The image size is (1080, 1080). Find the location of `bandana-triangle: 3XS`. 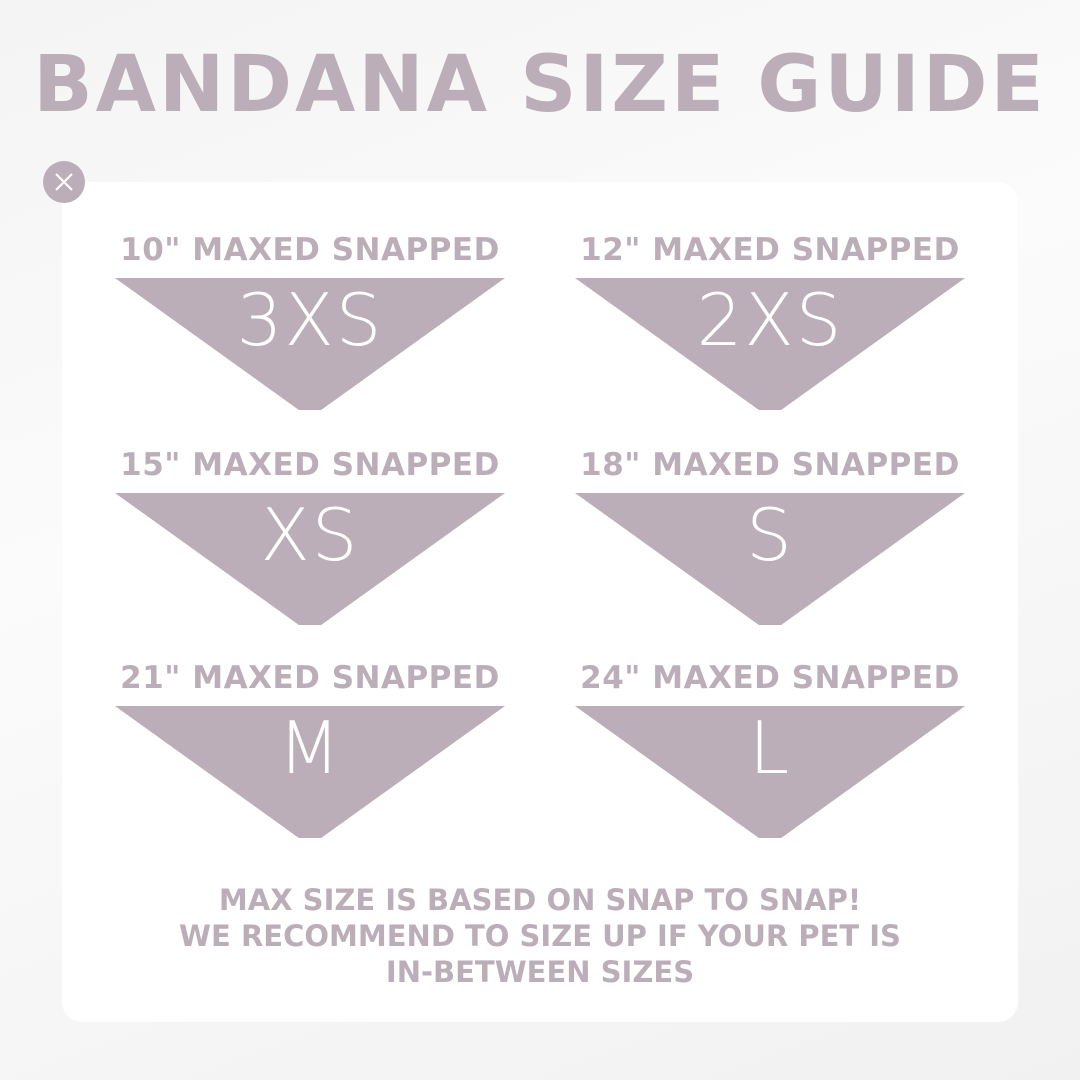

bandana-triangle: 3XS is located at coordinates (310, 340).